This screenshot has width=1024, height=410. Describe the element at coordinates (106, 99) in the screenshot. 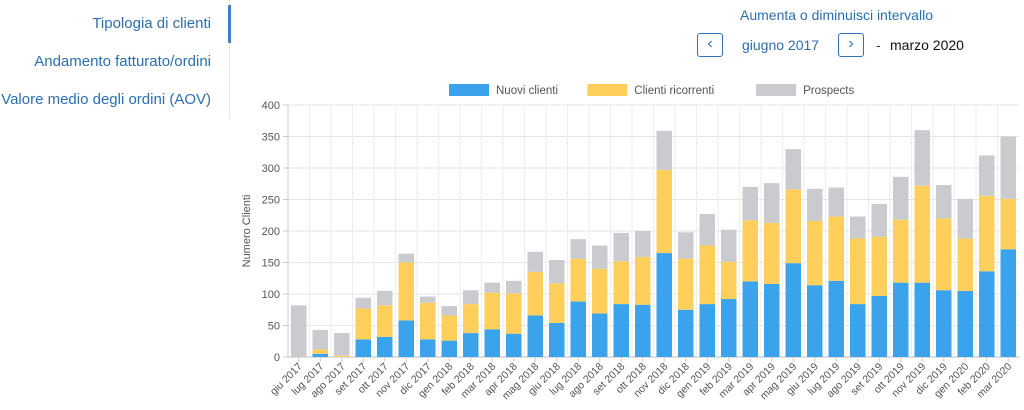

I see `sidebar-item-valore-medio-ordini: Valore medio degli ordini (AOV)` at that location.